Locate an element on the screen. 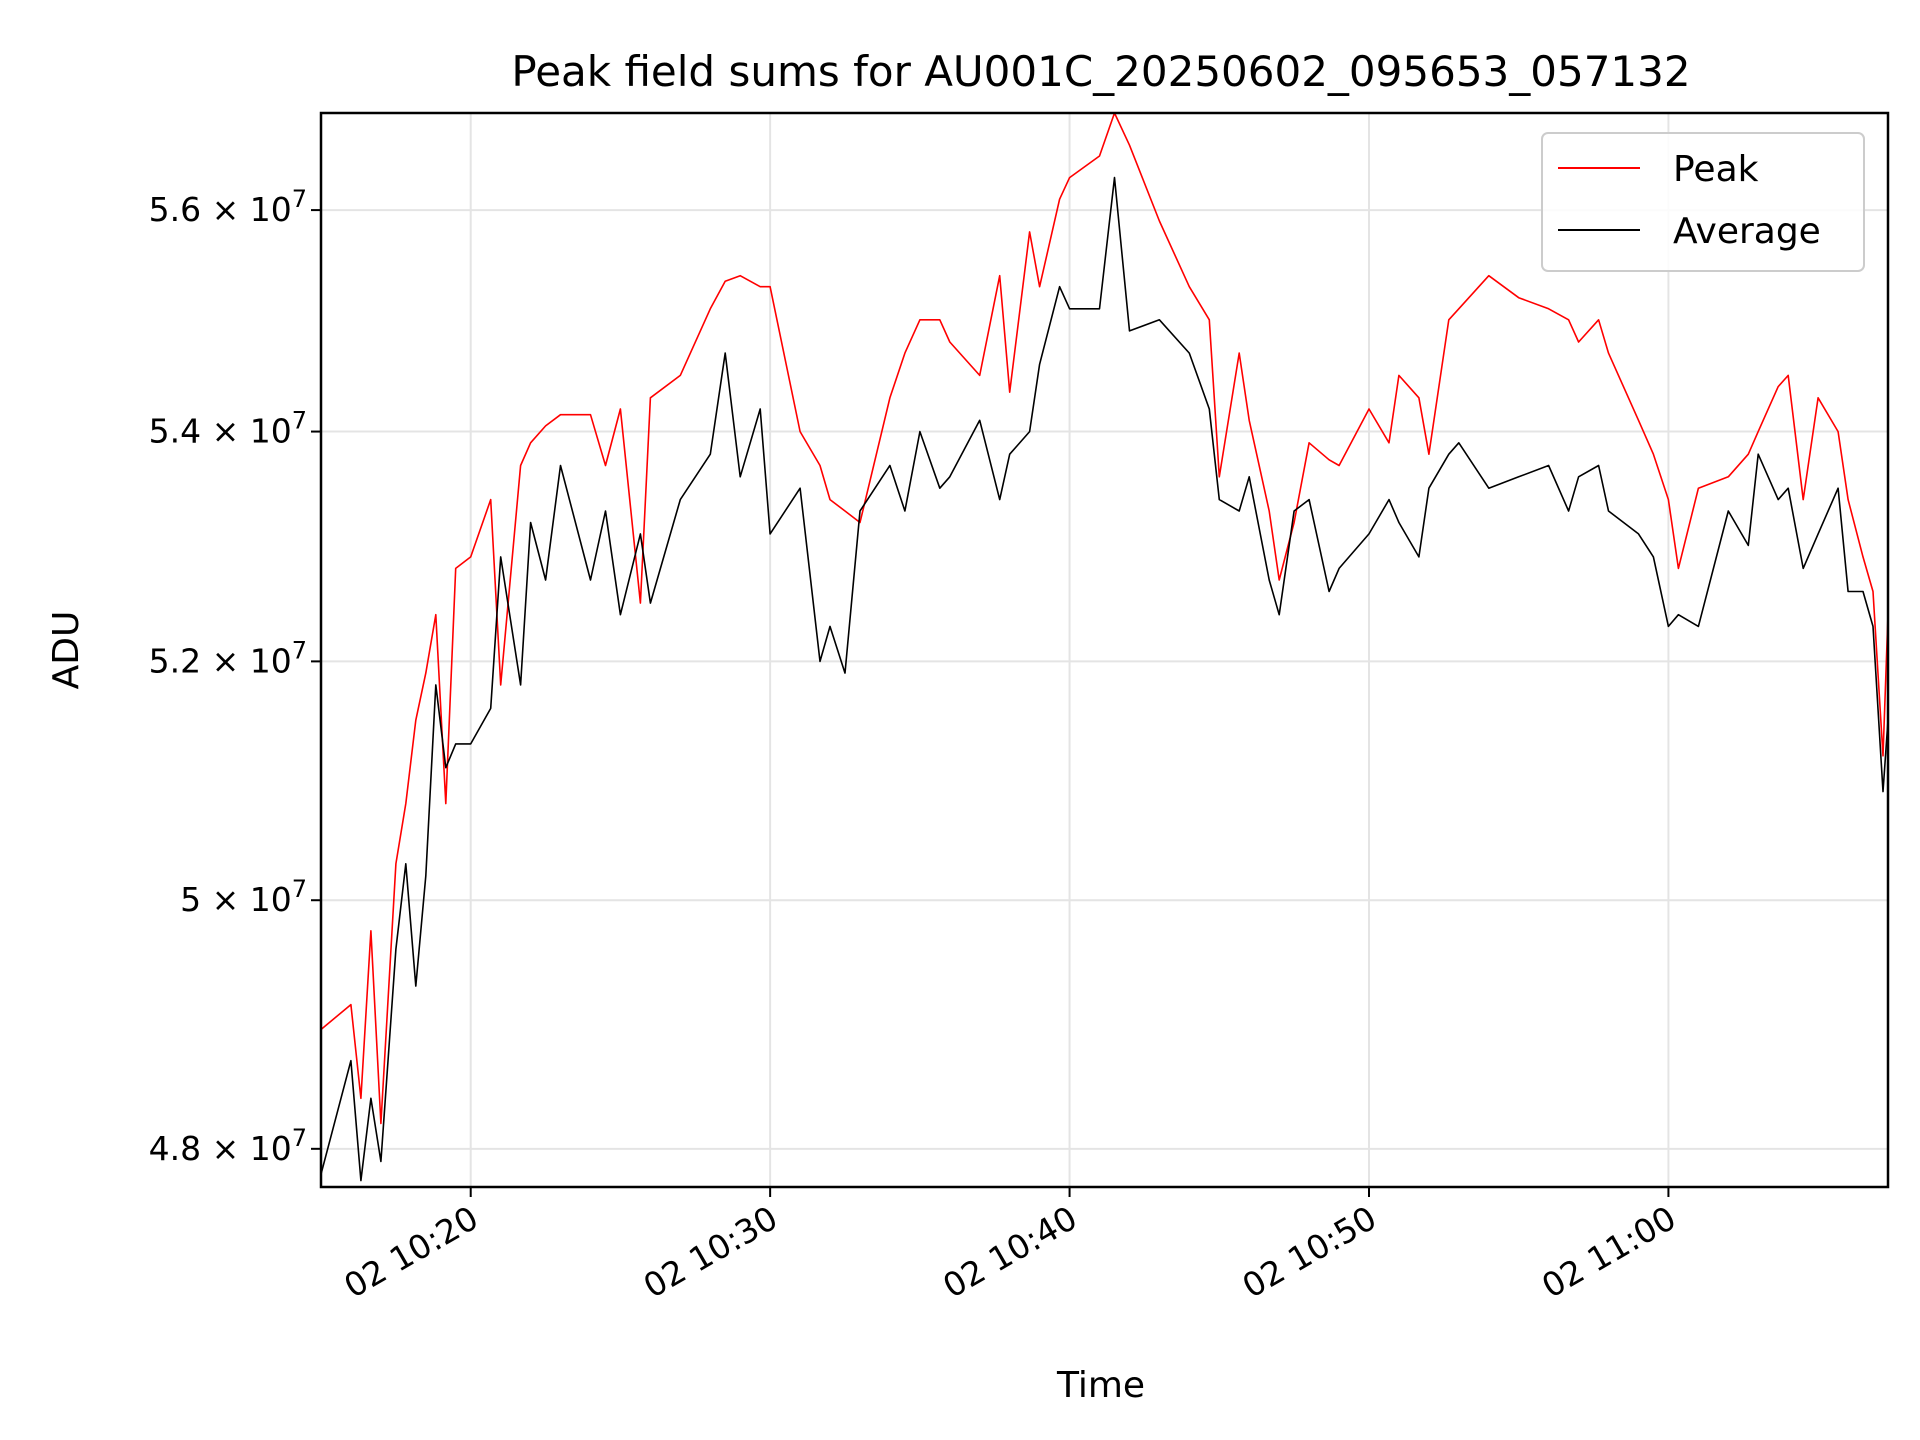 The height and width of the screenshot is (1440, 1920). y-tick-label: 5.2 × 107 is located at coordinates (228, 658).